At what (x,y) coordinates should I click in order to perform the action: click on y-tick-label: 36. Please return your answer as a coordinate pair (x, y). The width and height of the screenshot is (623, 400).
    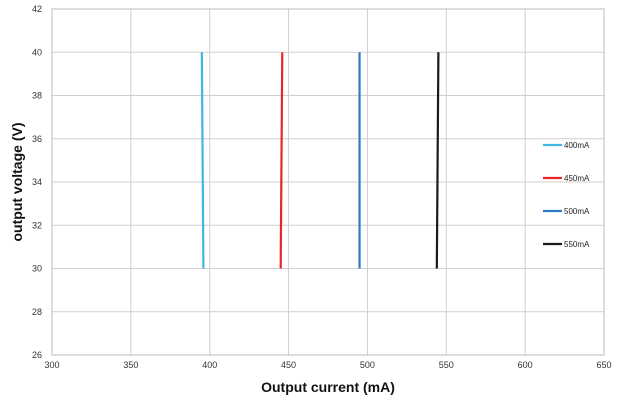
    Looking at the image, I should click on (37, 139).